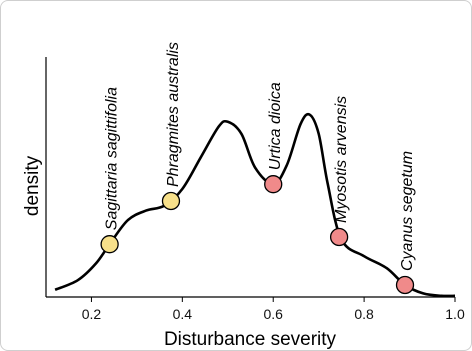 The width and height of the screenshot is (472, 351). I want to click on x-axis-title: Disturbance severity, so click(250, 339).